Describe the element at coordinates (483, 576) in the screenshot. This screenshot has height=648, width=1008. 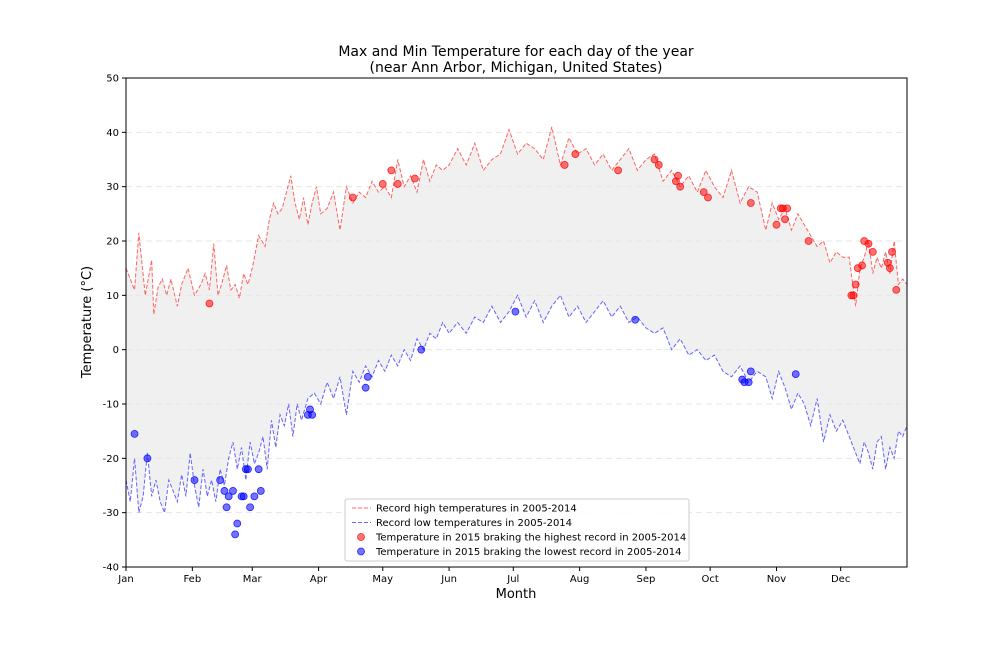
I see `x-axis: Jan Feb Mar Apr May Jun Jul Aug Sep Oct Nov Dec` at that location.